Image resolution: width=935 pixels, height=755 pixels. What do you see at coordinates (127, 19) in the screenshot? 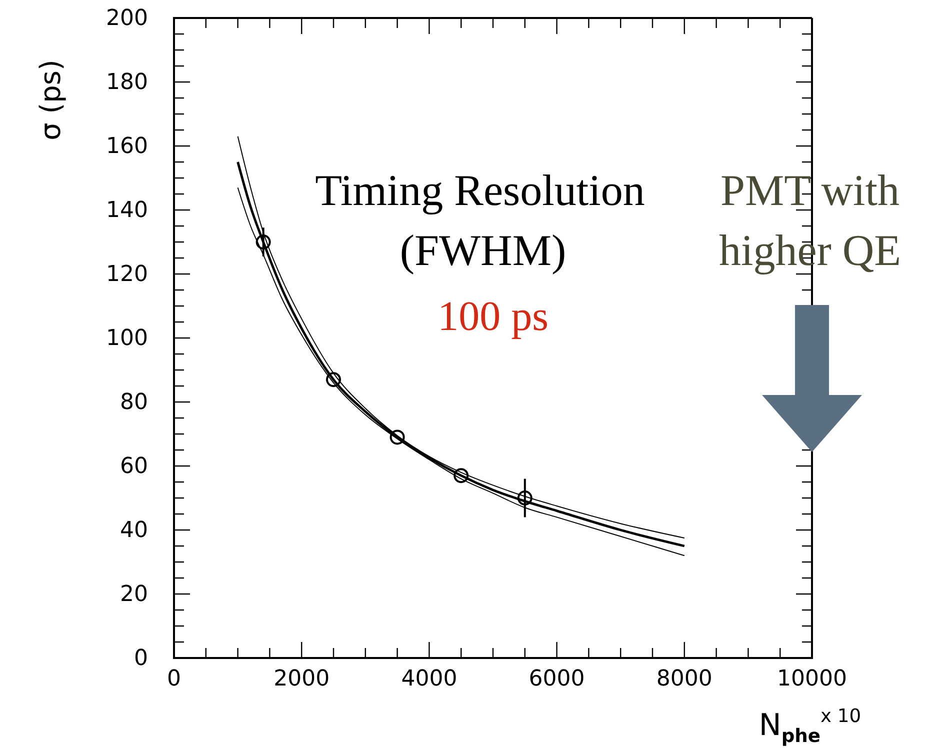
I see `y-tick-label: 200` at bounding box center [127, 19].